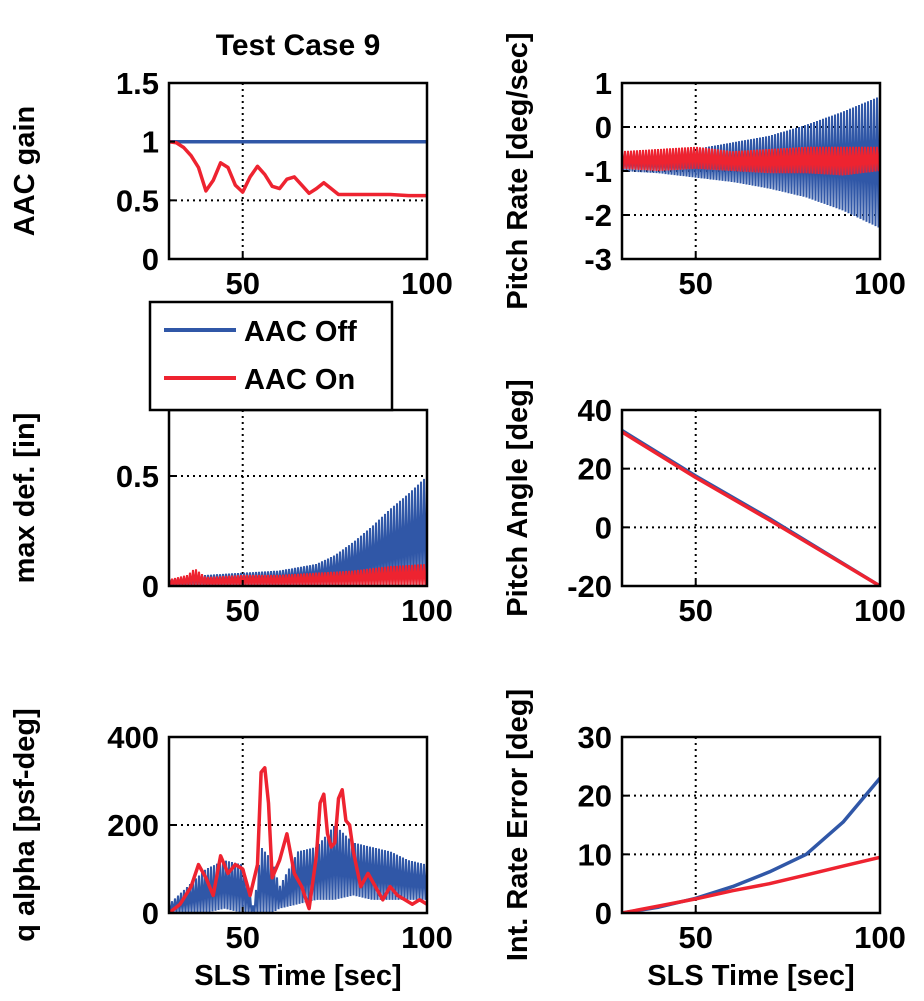 This screenshot has height=1001, width=924. I want to click on legend-box, so click(271, 356).